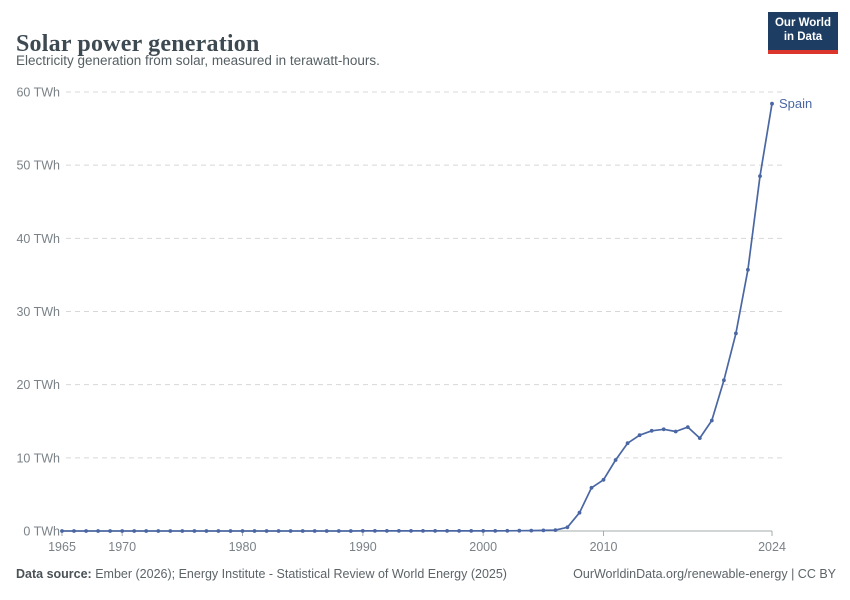 The height and width of the screenshot is (600, 850). What do you see at coordinates (567, 527) in the screenshot?
I see `data-point-spain-2007` at bounding box center [567, 527].